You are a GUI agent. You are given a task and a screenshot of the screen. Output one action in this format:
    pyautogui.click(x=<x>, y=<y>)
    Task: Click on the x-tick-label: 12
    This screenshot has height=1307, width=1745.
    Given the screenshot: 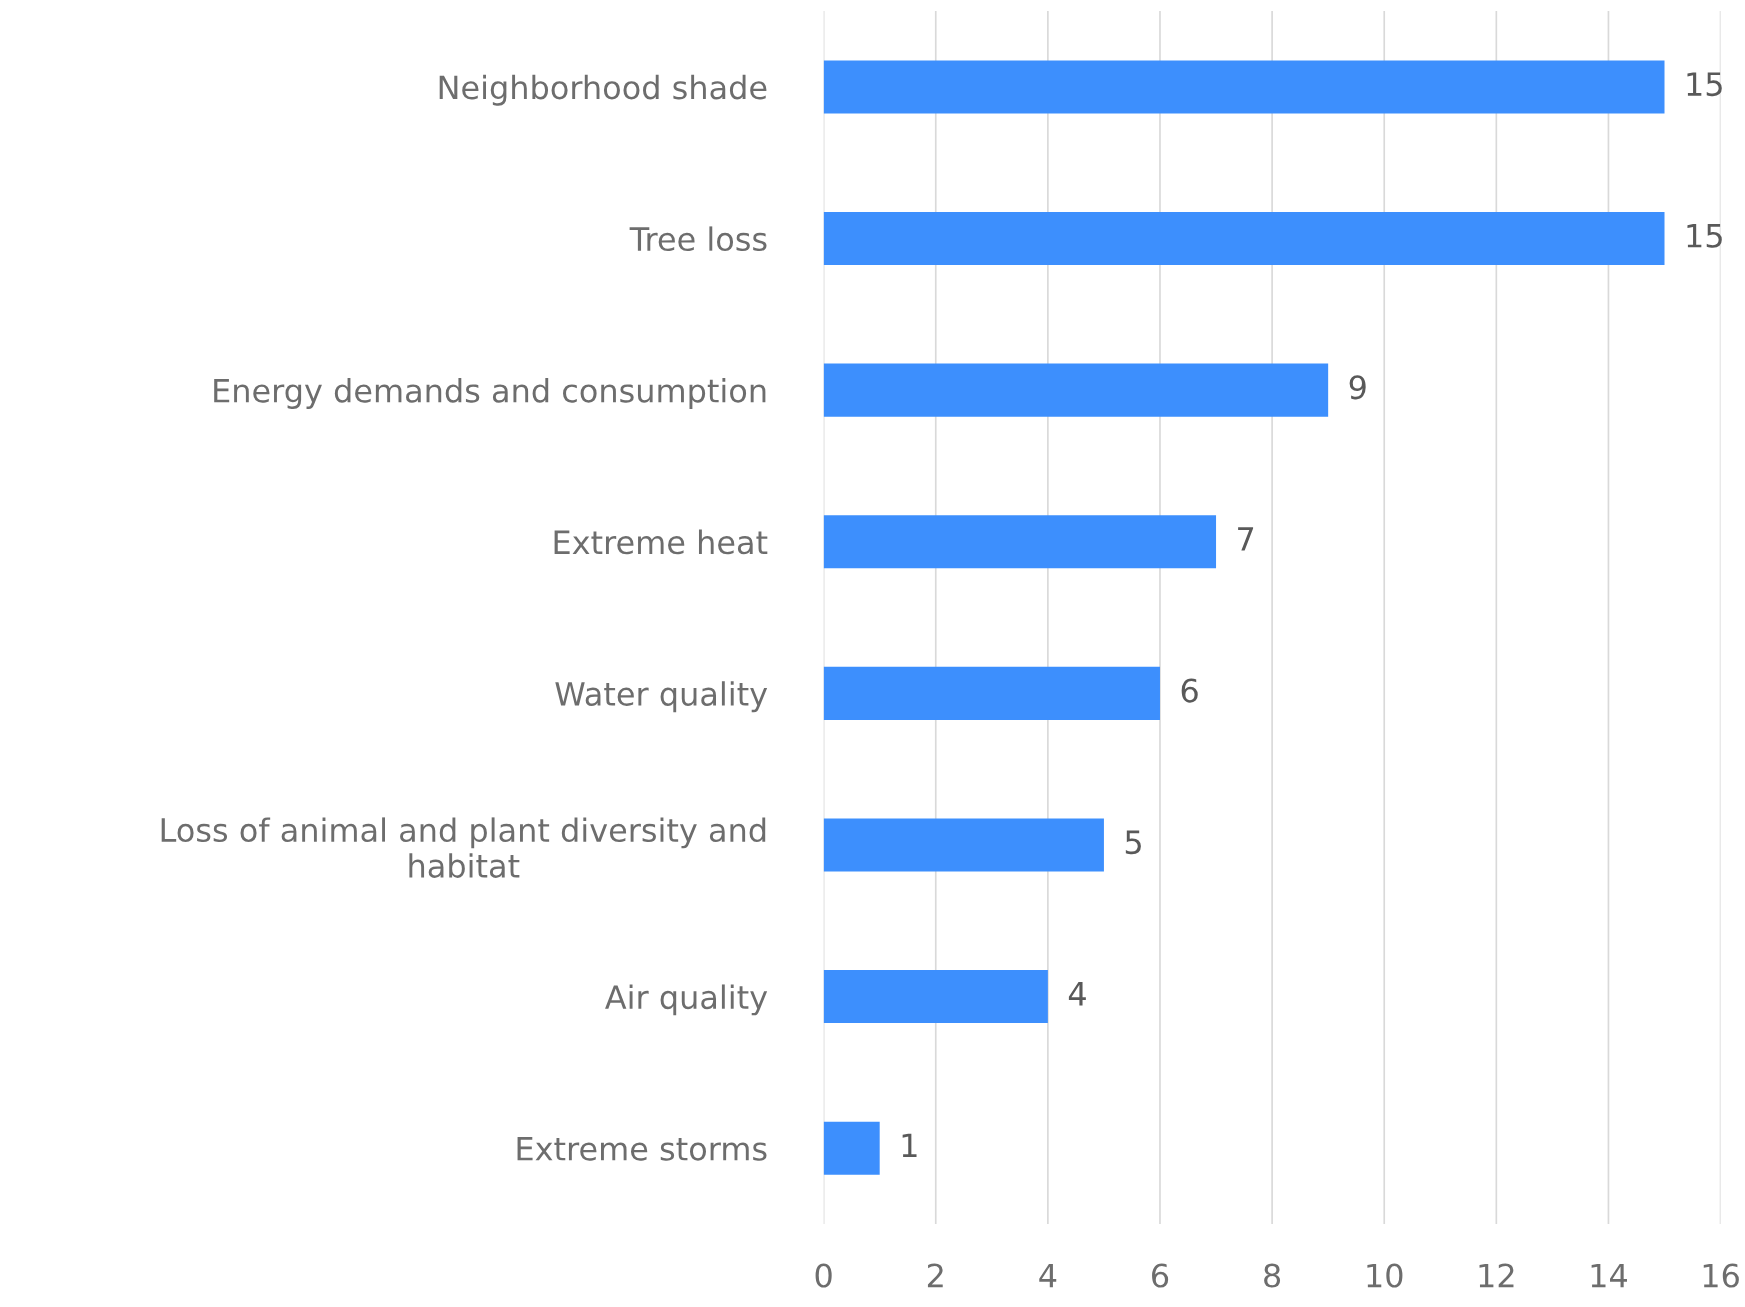 What is the action you would take?
    pyautogui.click(x=1496, y=1275)
    